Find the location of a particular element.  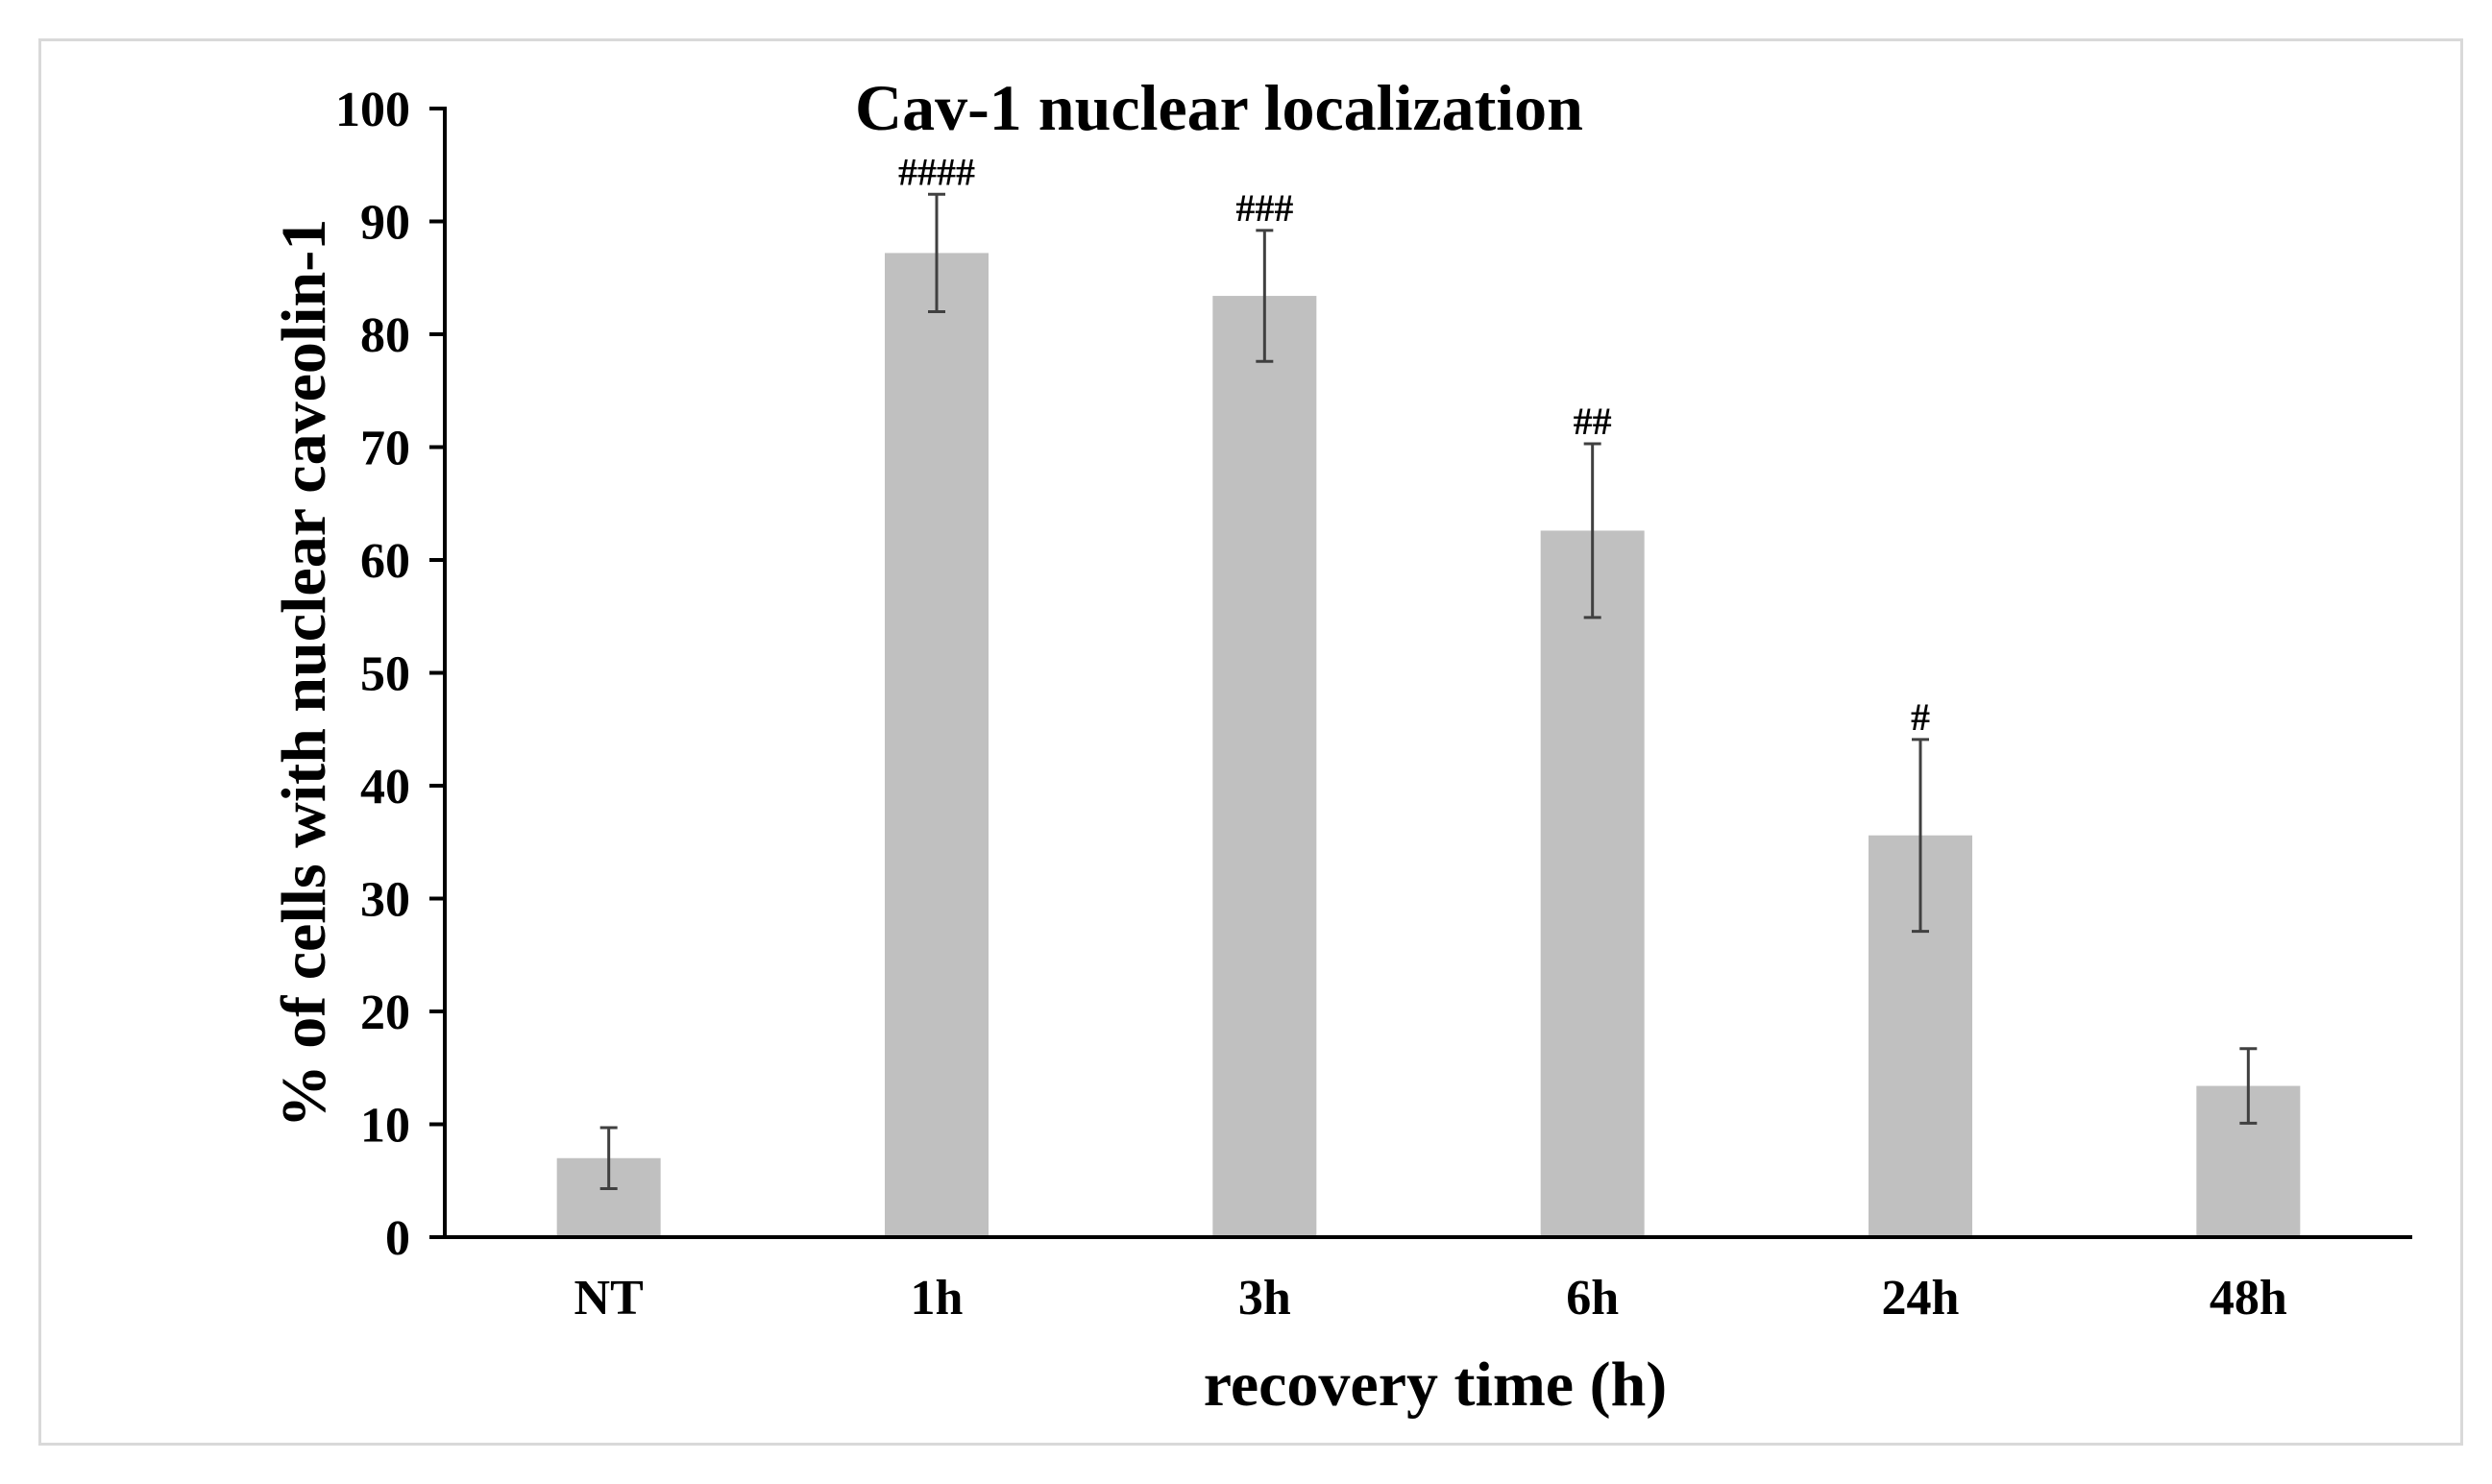

y-tick-label: 80 is located at coordinates (385, 335).